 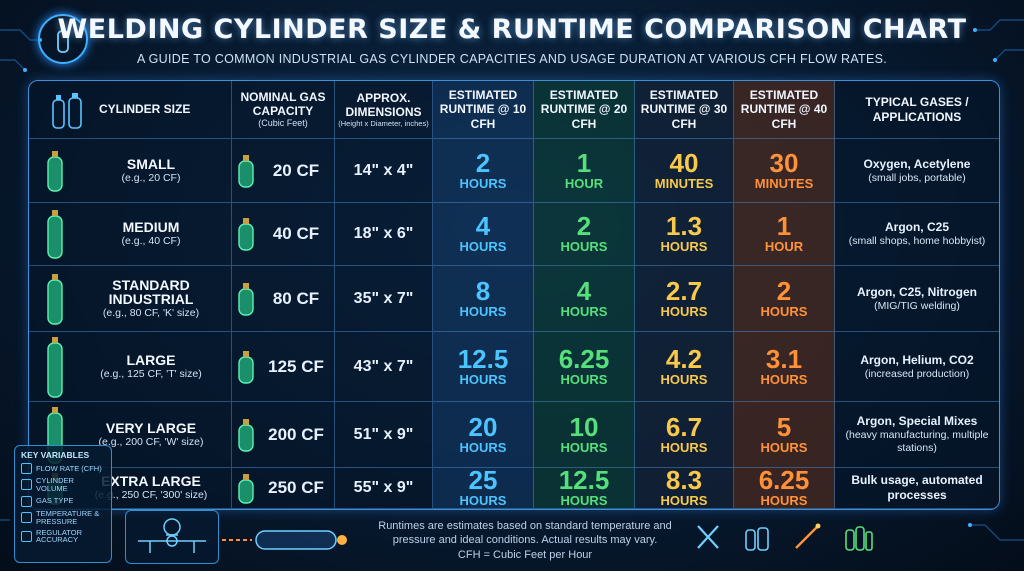 I want to click on cylinder-size-example: (e.g., 200 CF, 'W' size), so click(x=151, y=441).